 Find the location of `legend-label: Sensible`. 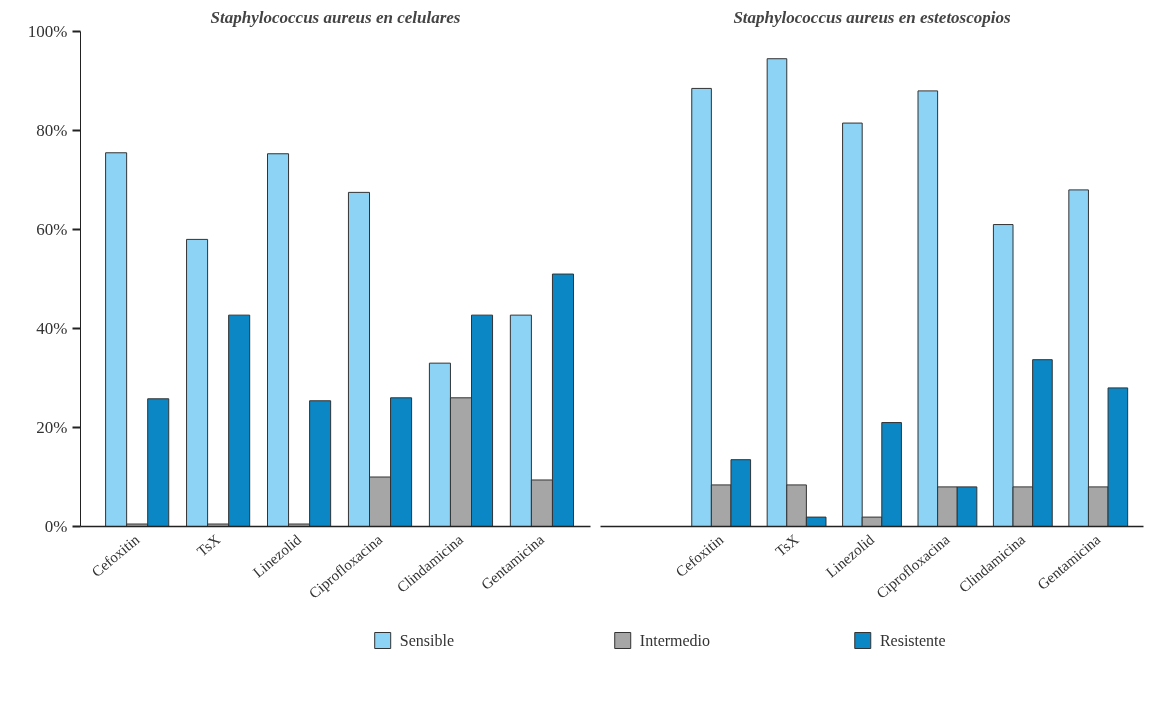

legend-label: Sensible is located at coordinates (427, 640).